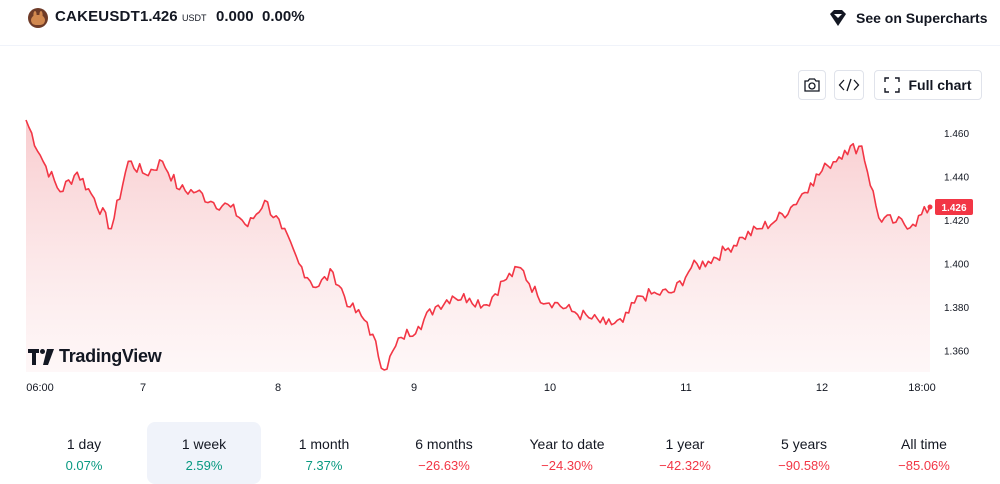  I want to click on y-tick-label: 1.380, so click(956, 308).